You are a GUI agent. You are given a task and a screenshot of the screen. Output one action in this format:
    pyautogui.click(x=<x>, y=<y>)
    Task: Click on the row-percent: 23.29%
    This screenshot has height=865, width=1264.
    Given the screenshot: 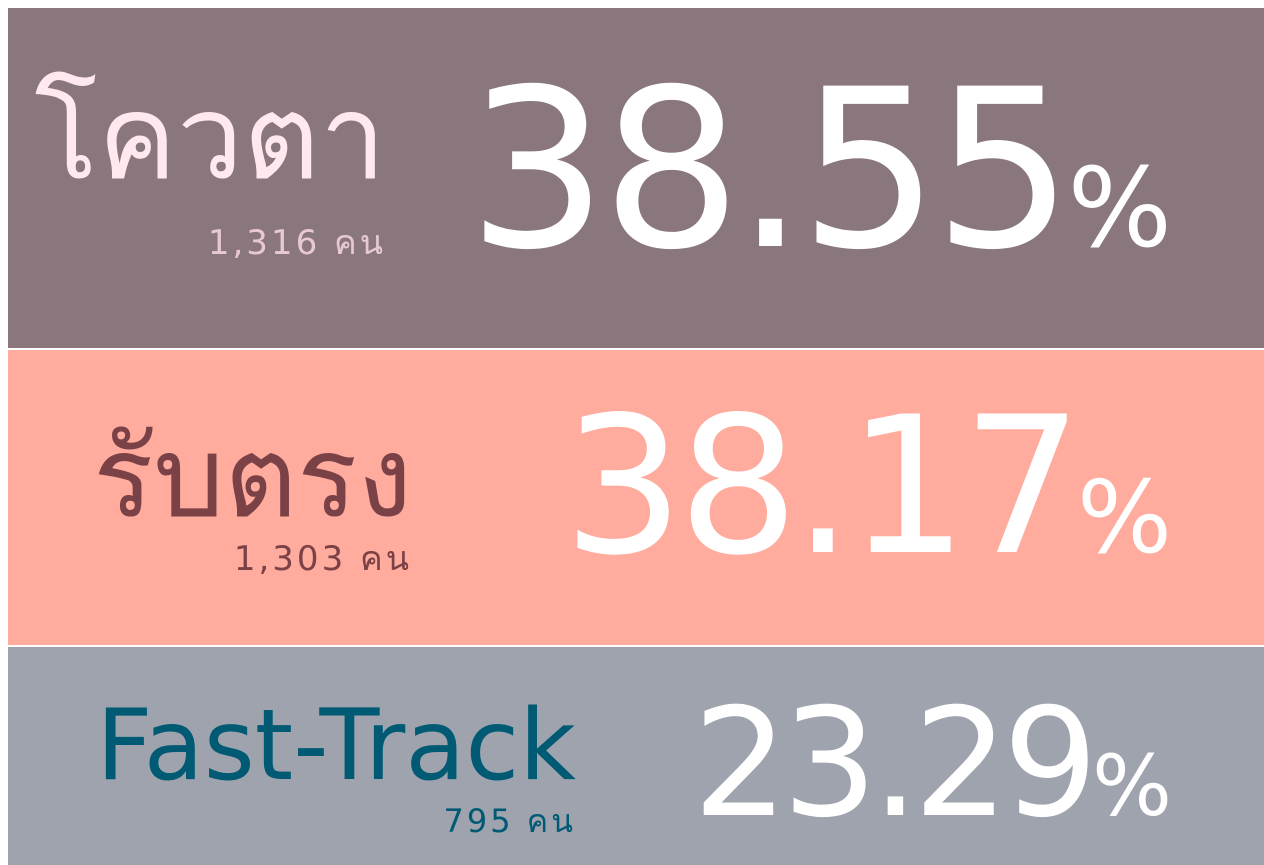 What is the action you would take?
    pyautogui.click(x=932, y=764)
    